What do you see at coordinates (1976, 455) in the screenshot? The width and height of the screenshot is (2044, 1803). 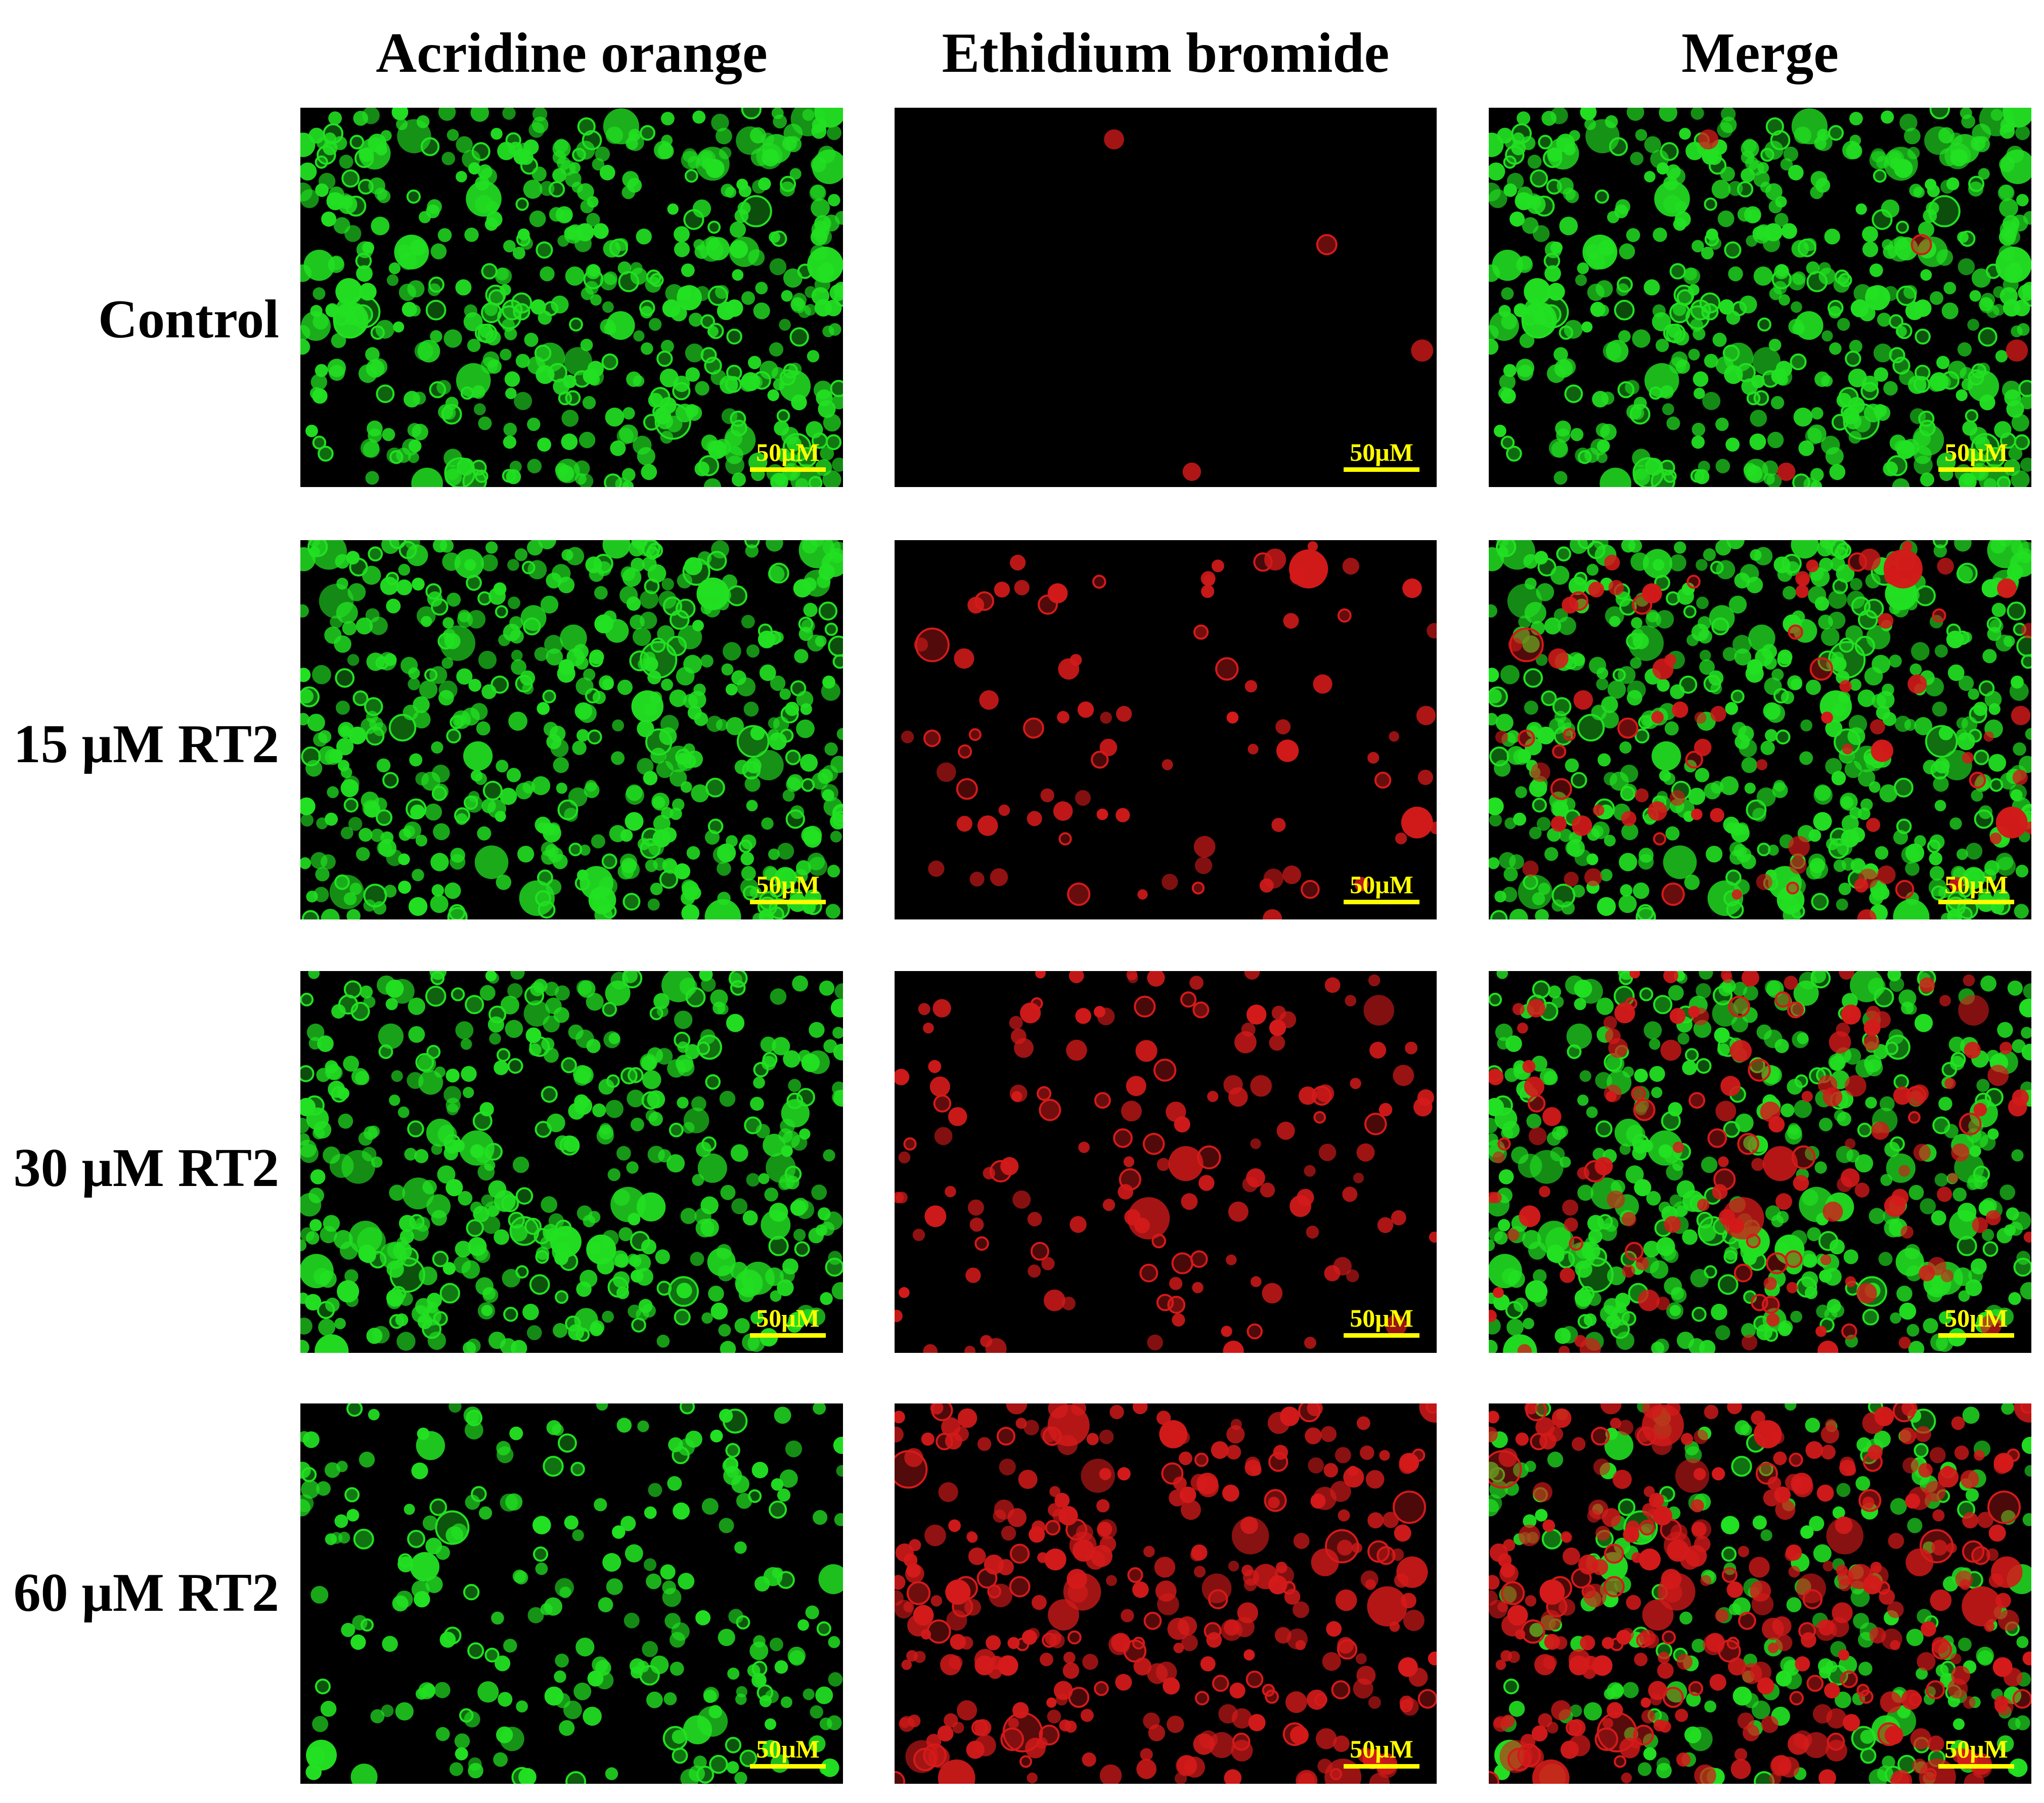 I see `scale-bar: 50μM` at bounding box center [1976, 455].